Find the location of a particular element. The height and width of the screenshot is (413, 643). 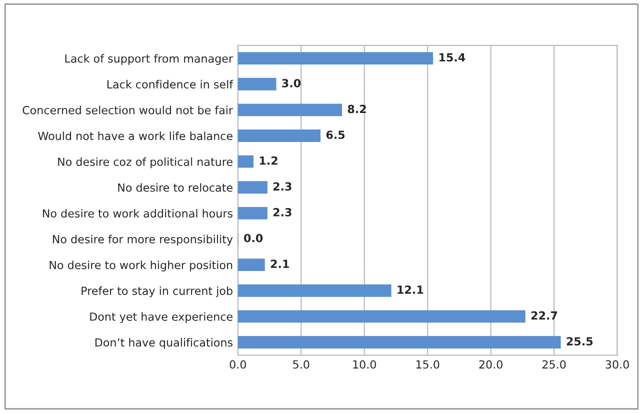

data-label: 3.0 is located at coordinates (291, 83).